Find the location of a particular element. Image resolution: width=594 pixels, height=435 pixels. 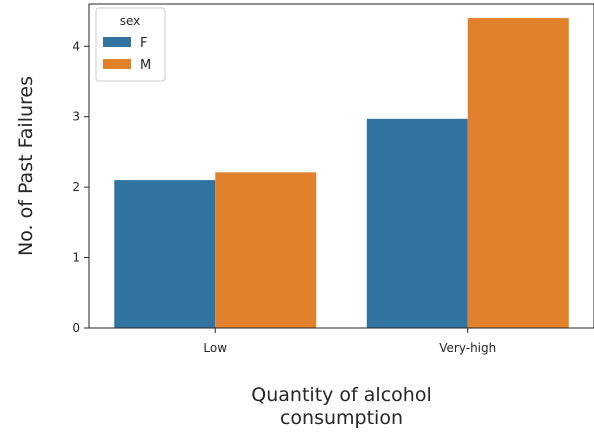

y-tick-label: 2 is located at coordinates (76, 187).